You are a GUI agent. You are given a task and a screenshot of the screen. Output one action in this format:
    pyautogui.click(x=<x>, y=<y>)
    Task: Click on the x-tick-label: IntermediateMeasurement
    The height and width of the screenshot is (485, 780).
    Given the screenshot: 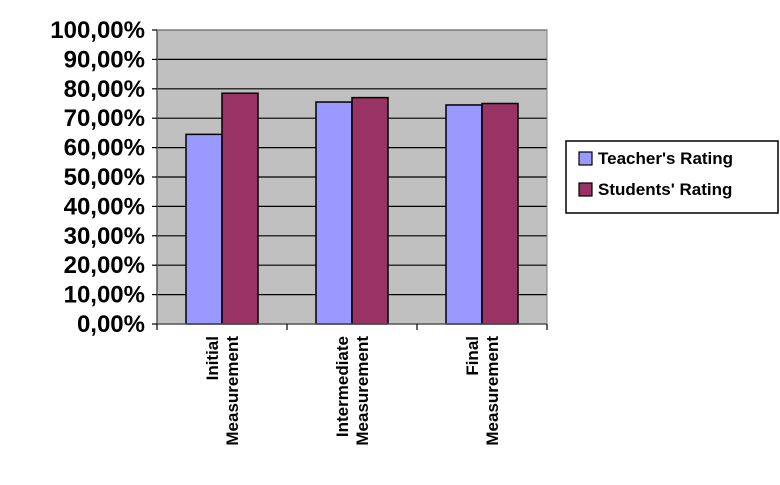 What is the action you would take?
    pyautogui.click(x=352, y=391)
    